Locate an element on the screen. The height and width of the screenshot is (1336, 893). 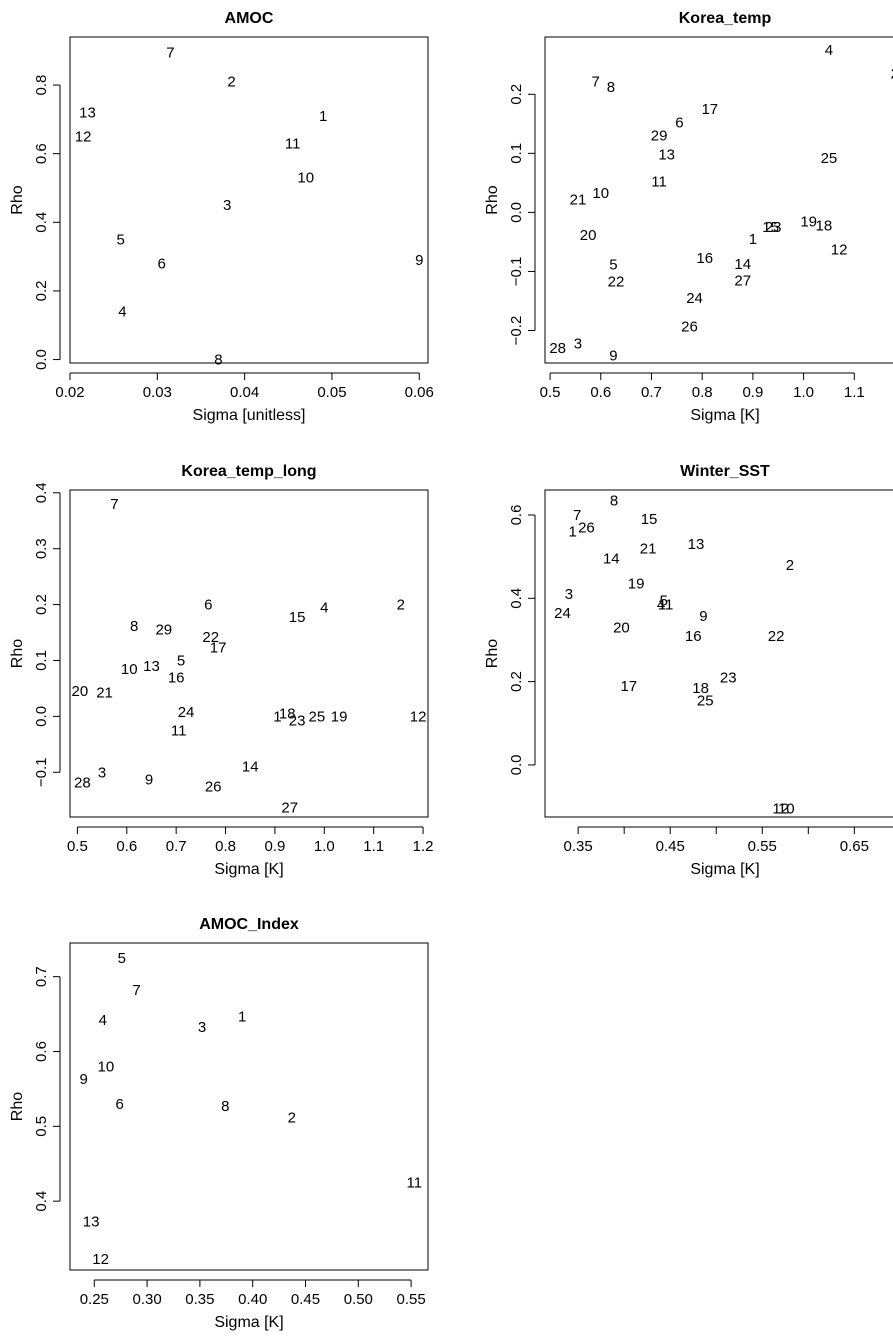
x-tick-label: 0.9 is located at coordinates (274, 846).